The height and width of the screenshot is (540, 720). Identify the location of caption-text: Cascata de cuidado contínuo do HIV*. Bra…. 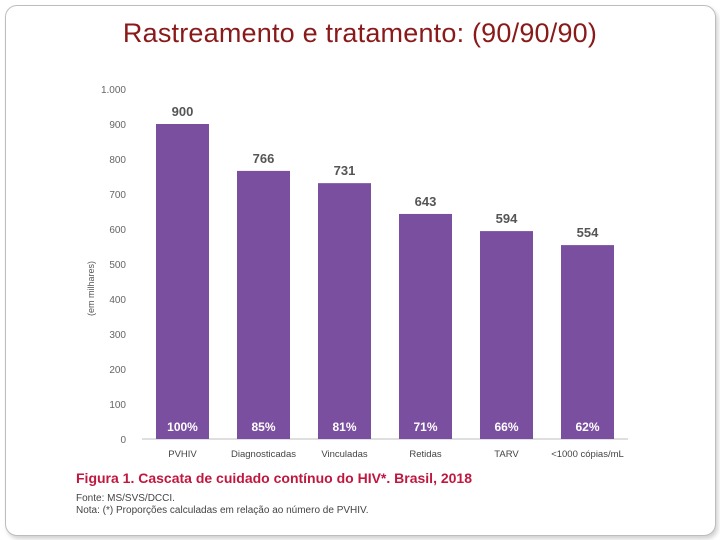
(305, 478).